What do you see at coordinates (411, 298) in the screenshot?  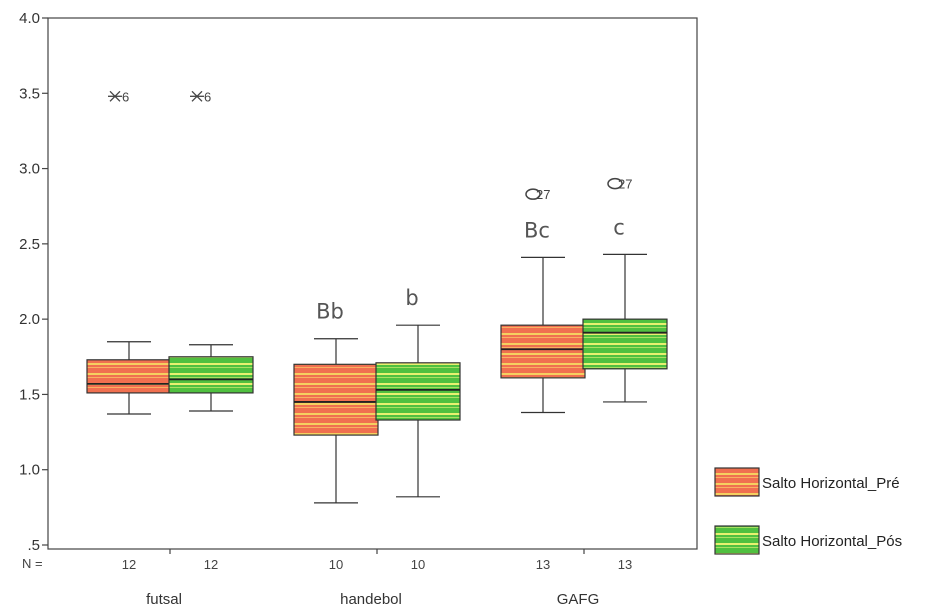 I see `significance-annotation: b` at bounding box center [411, 298].